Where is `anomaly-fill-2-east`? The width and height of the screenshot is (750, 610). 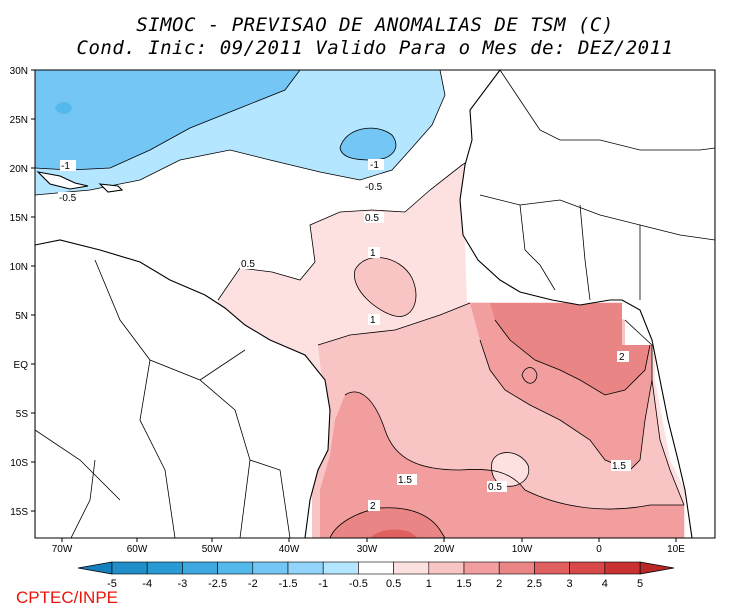
anomaly-fill-2-east is located at coordinates (570, 349).